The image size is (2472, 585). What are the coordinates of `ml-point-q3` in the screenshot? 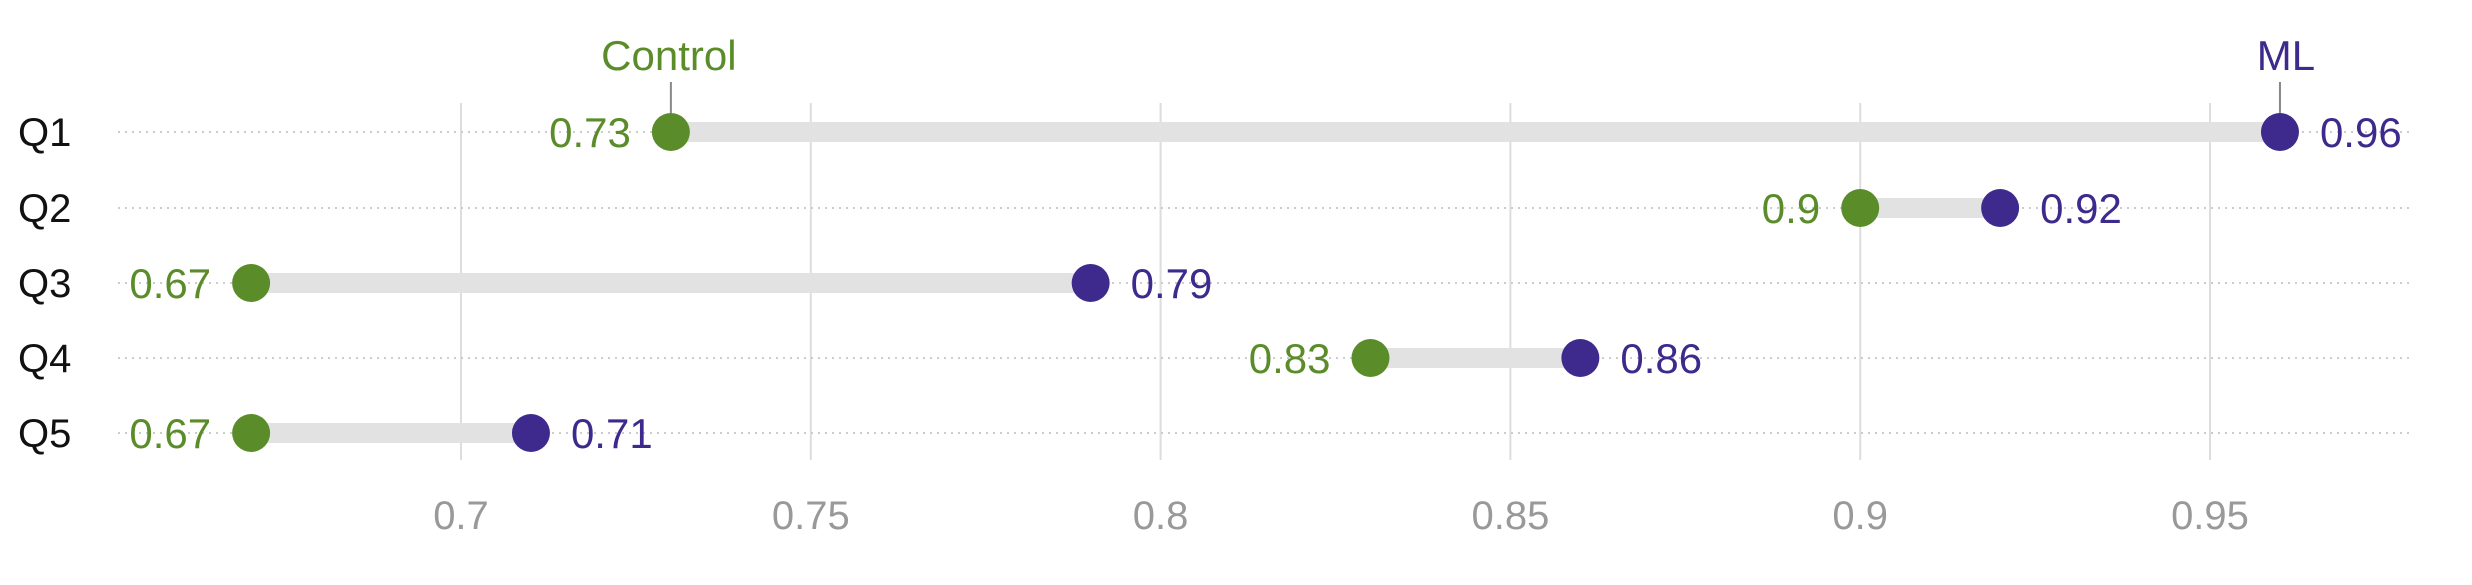 It's located at (1090, 283).